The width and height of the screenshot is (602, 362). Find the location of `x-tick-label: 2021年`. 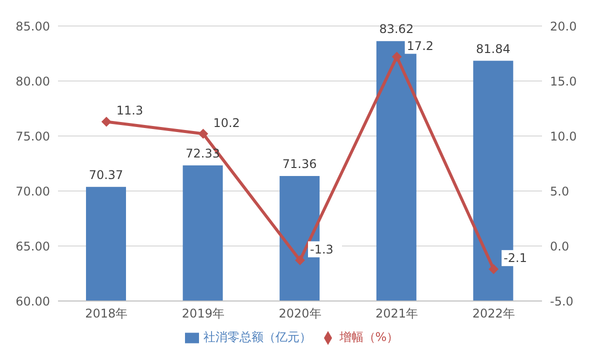

x-tick-label: 2021年 is located at coordinates (397, 313).